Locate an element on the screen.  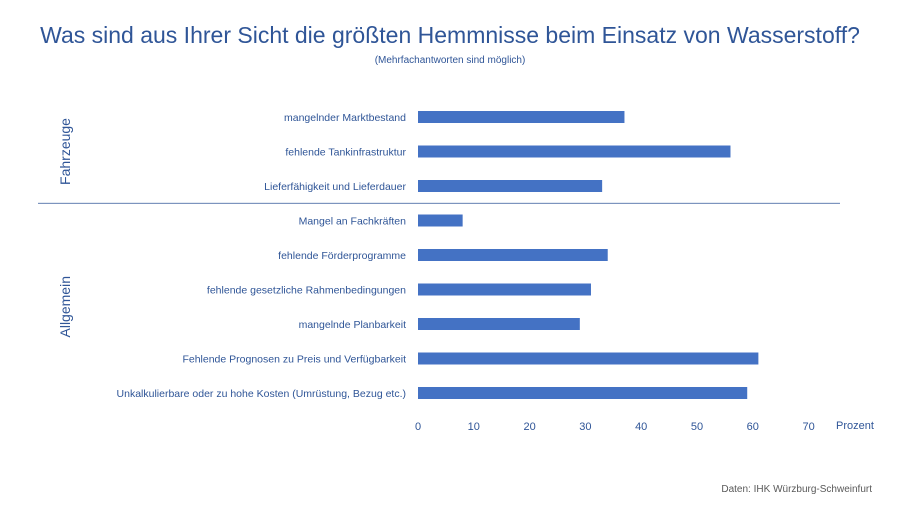
group-label: Fahrzeuge is located at coordinates (65, 151).